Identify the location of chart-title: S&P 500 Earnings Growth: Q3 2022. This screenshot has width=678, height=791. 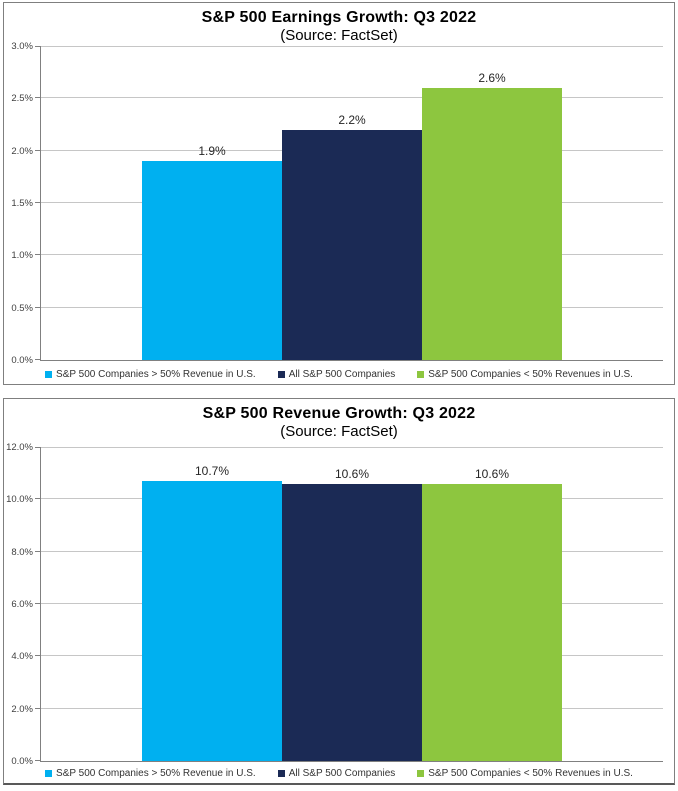
(339, 17).